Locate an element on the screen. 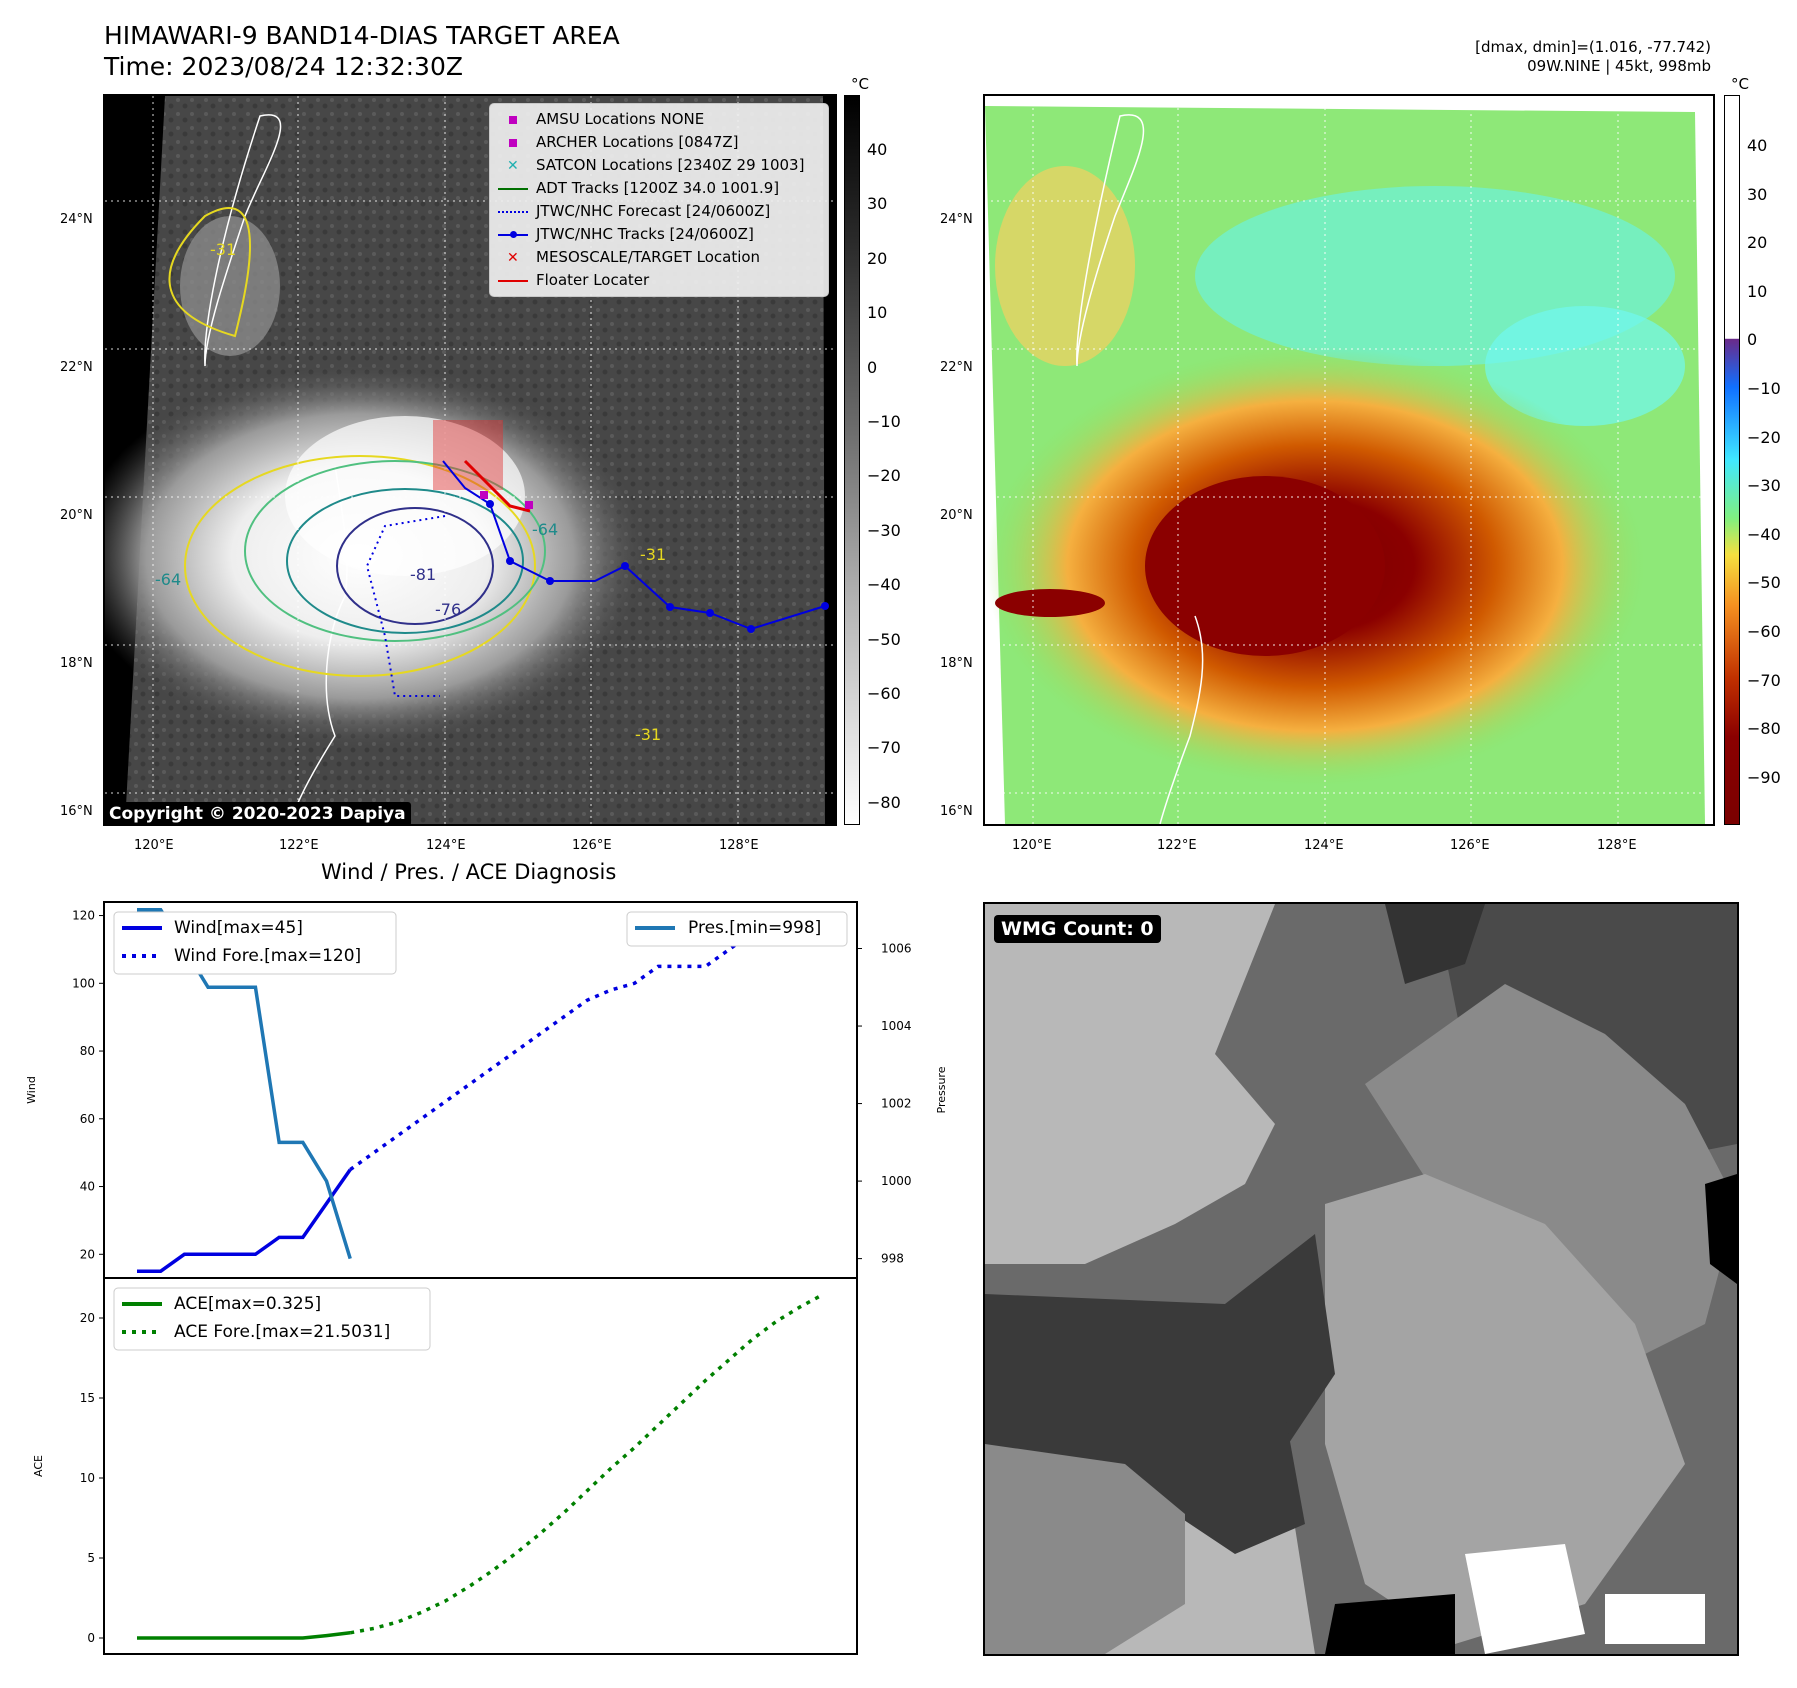  y-tick-label: 40 is located at coordinates (87, 1187).